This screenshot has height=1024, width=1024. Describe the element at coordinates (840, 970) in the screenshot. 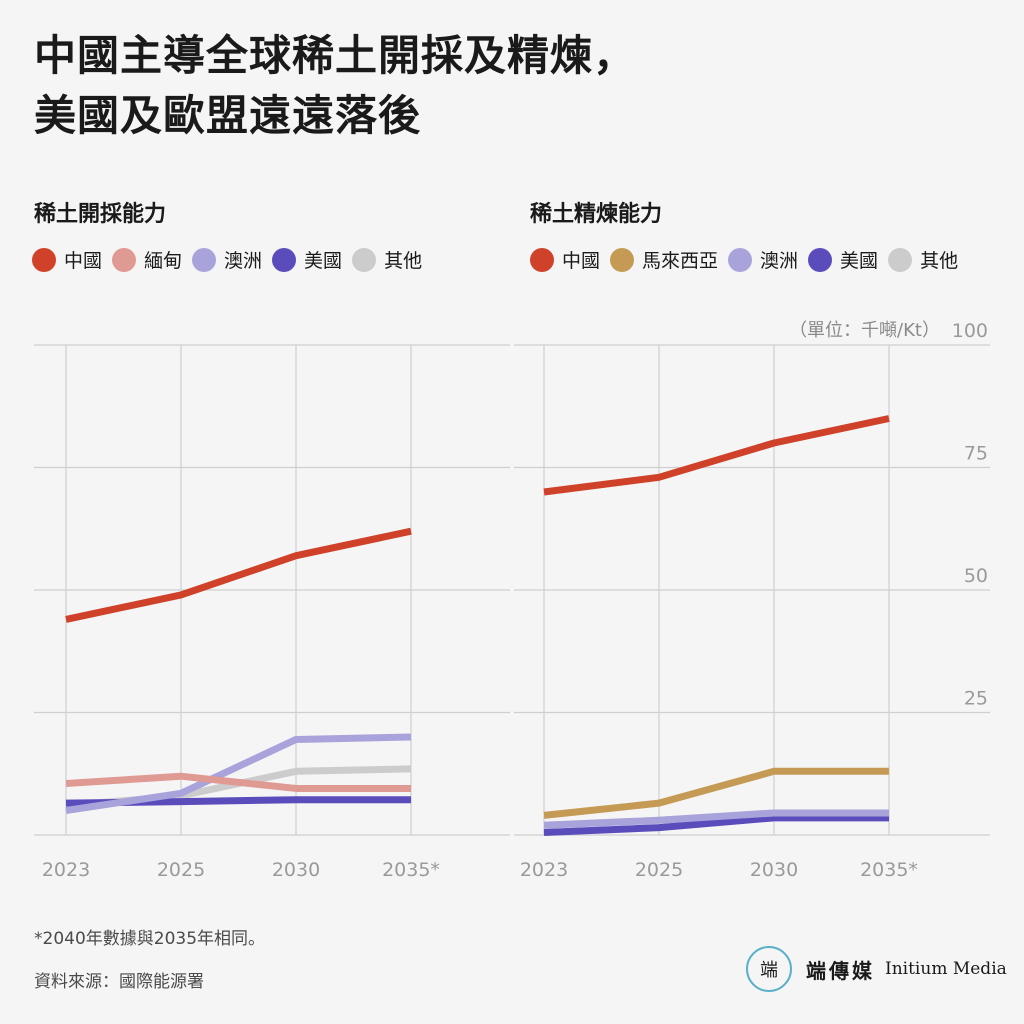

I see `logo-name-cn: 端傳媒` at that location.